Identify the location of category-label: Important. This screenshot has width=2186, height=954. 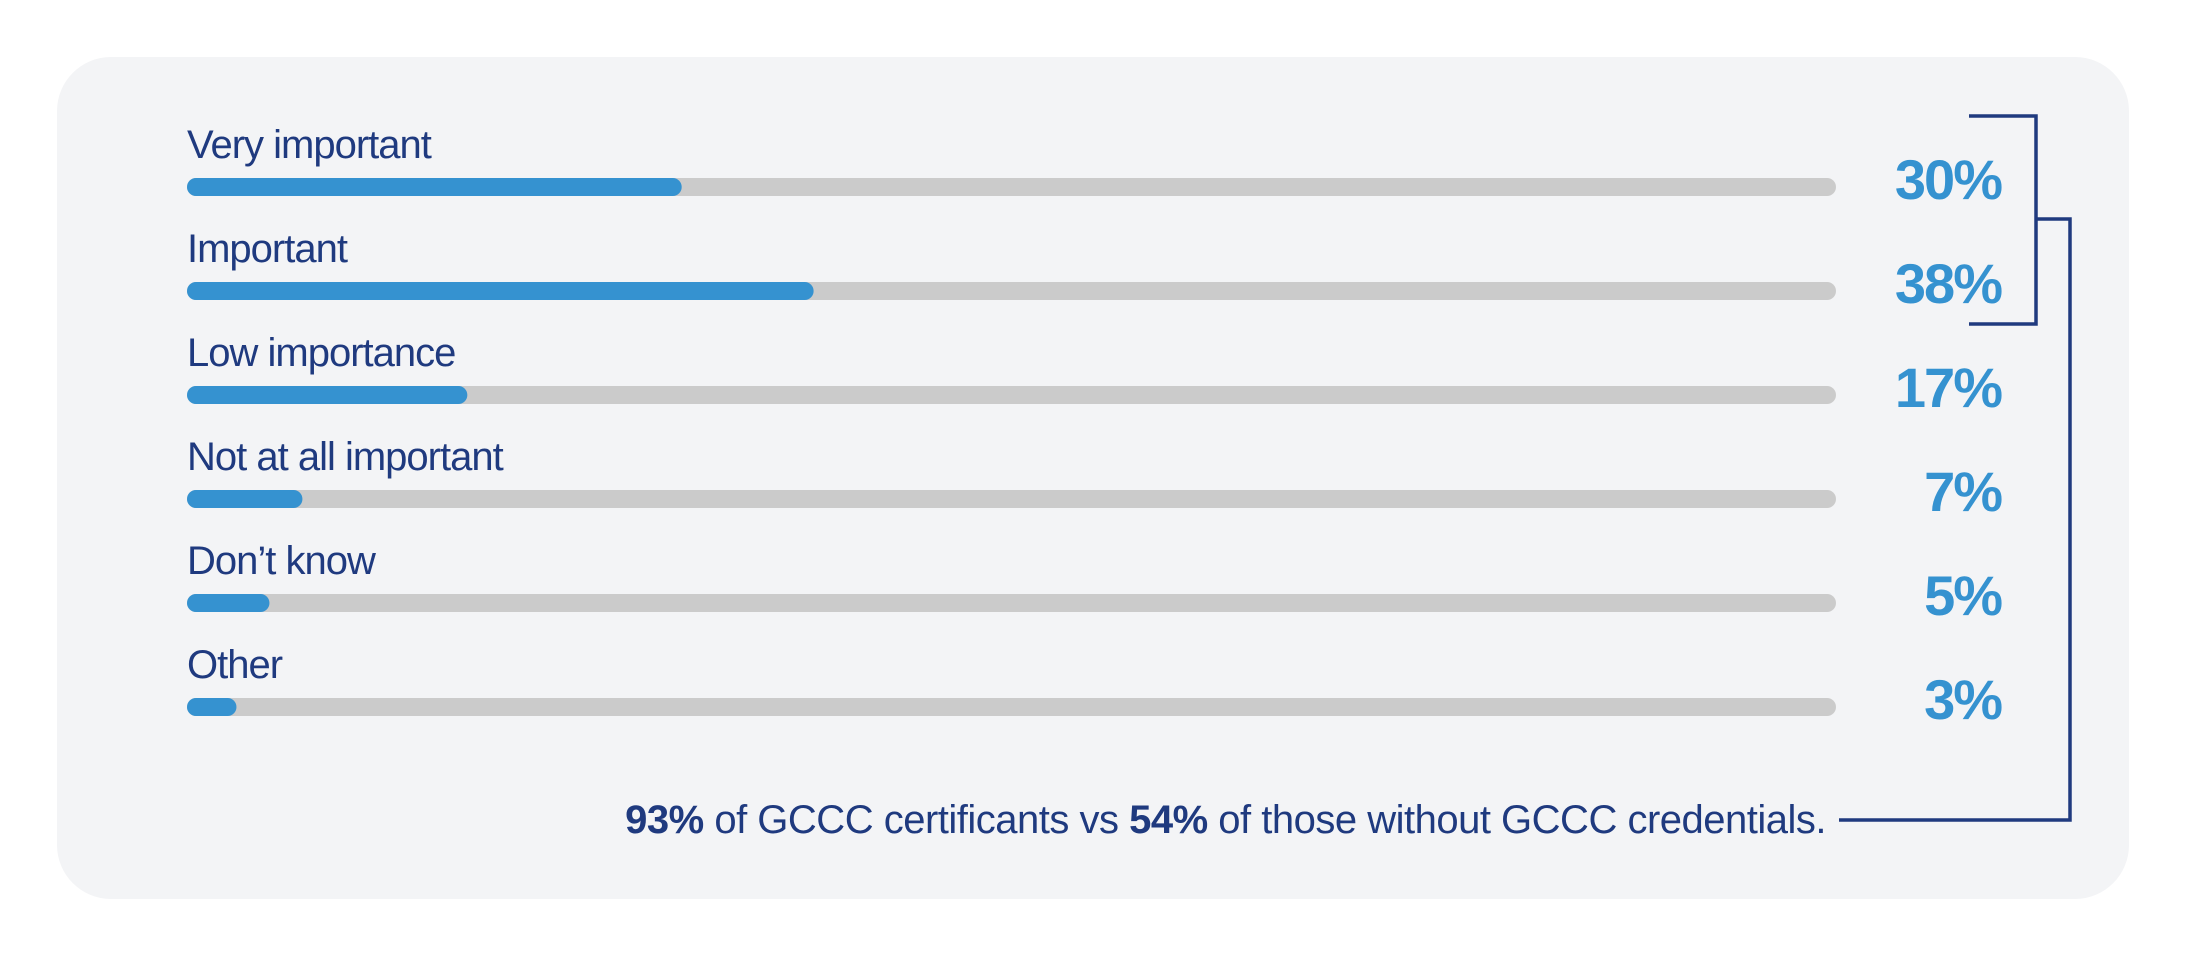
(267, 249).